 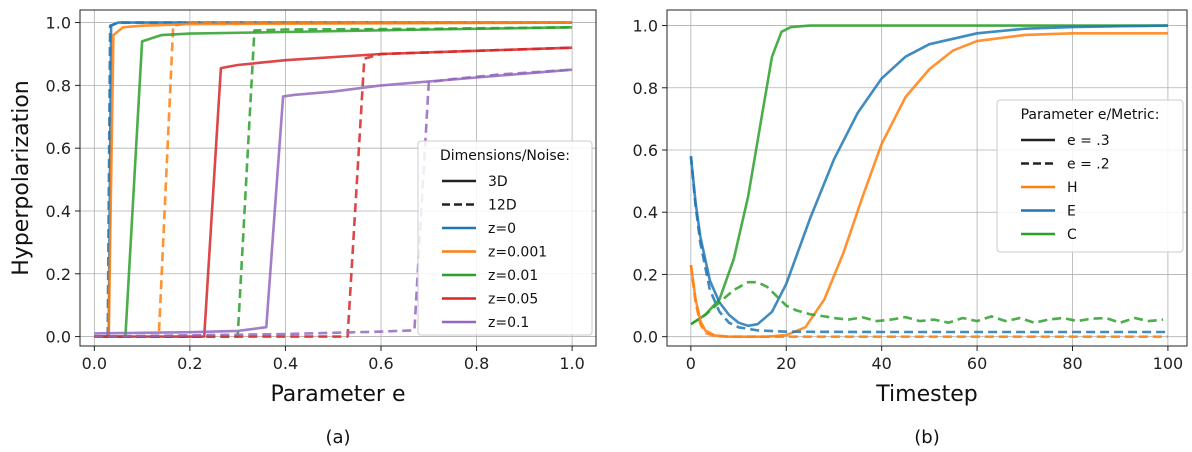 I want to click on x-tick-label: 0.2, so click(x=189, y=363).